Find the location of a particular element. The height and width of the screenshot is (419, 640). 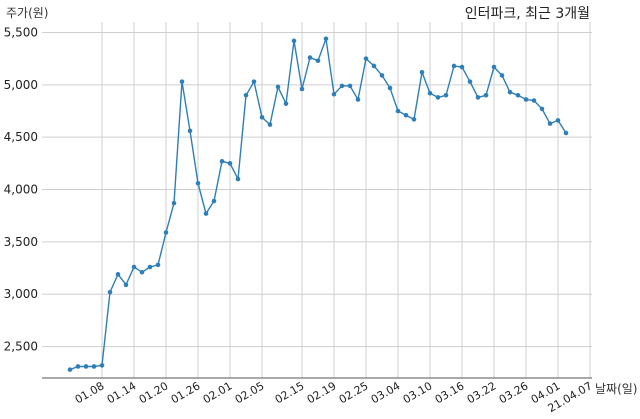

x-tick-label: 03.22 is located at coordinates (482, 392).